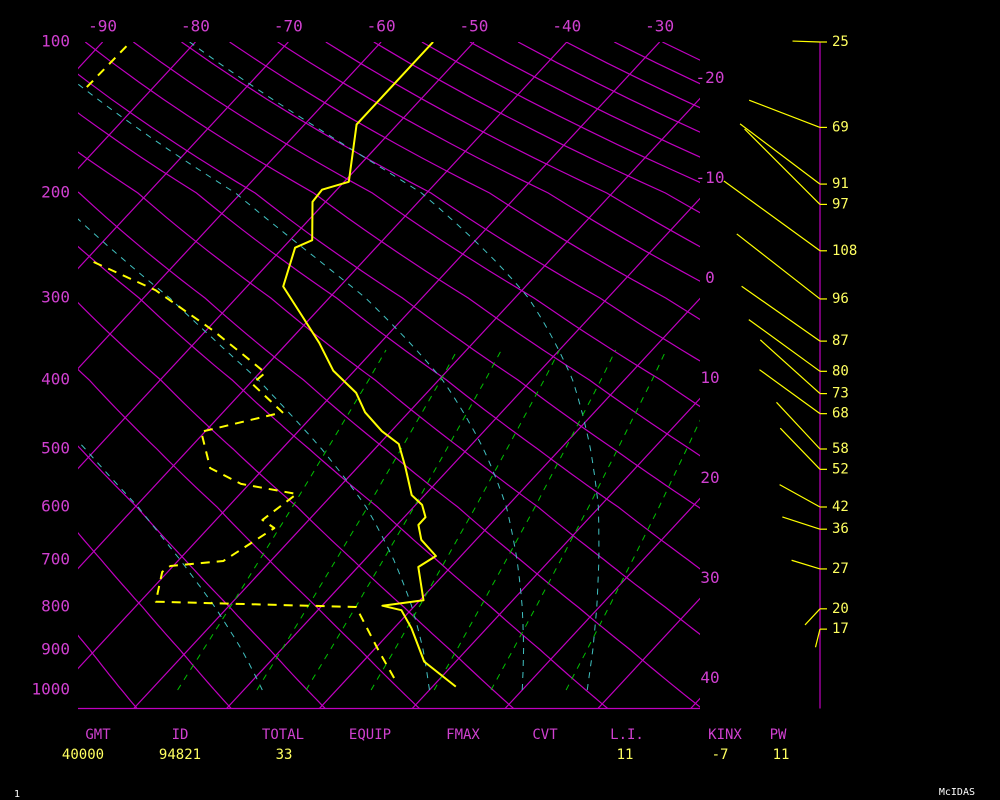 The image size is (1000, 800). I want to click on stat-label: FMAX, so click(463, 735).